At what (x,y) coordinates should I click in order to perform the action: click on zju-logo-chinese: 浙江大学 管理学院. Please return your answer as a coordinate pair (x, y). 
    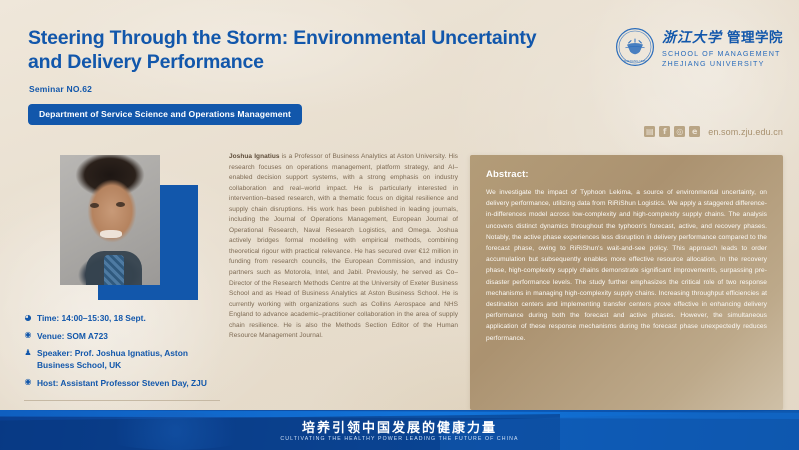
    Looking at the image, I should click on (722, 36).